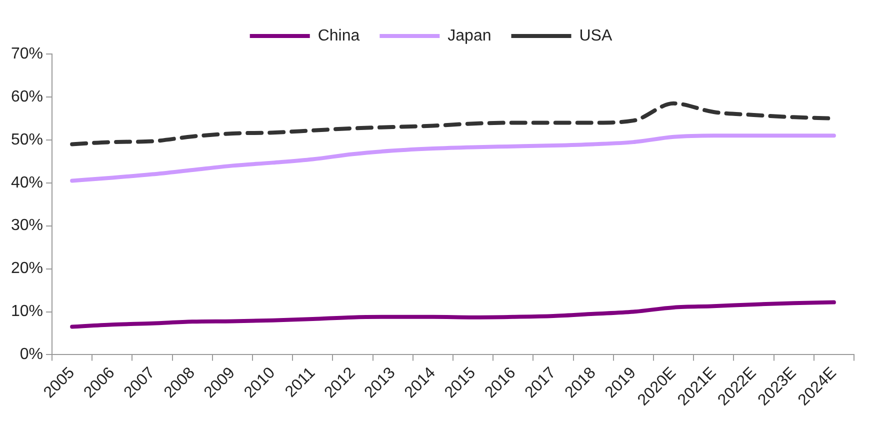 The image size is (872, 421). I want to click on y-tick-label: 60%, so click(27, 97).